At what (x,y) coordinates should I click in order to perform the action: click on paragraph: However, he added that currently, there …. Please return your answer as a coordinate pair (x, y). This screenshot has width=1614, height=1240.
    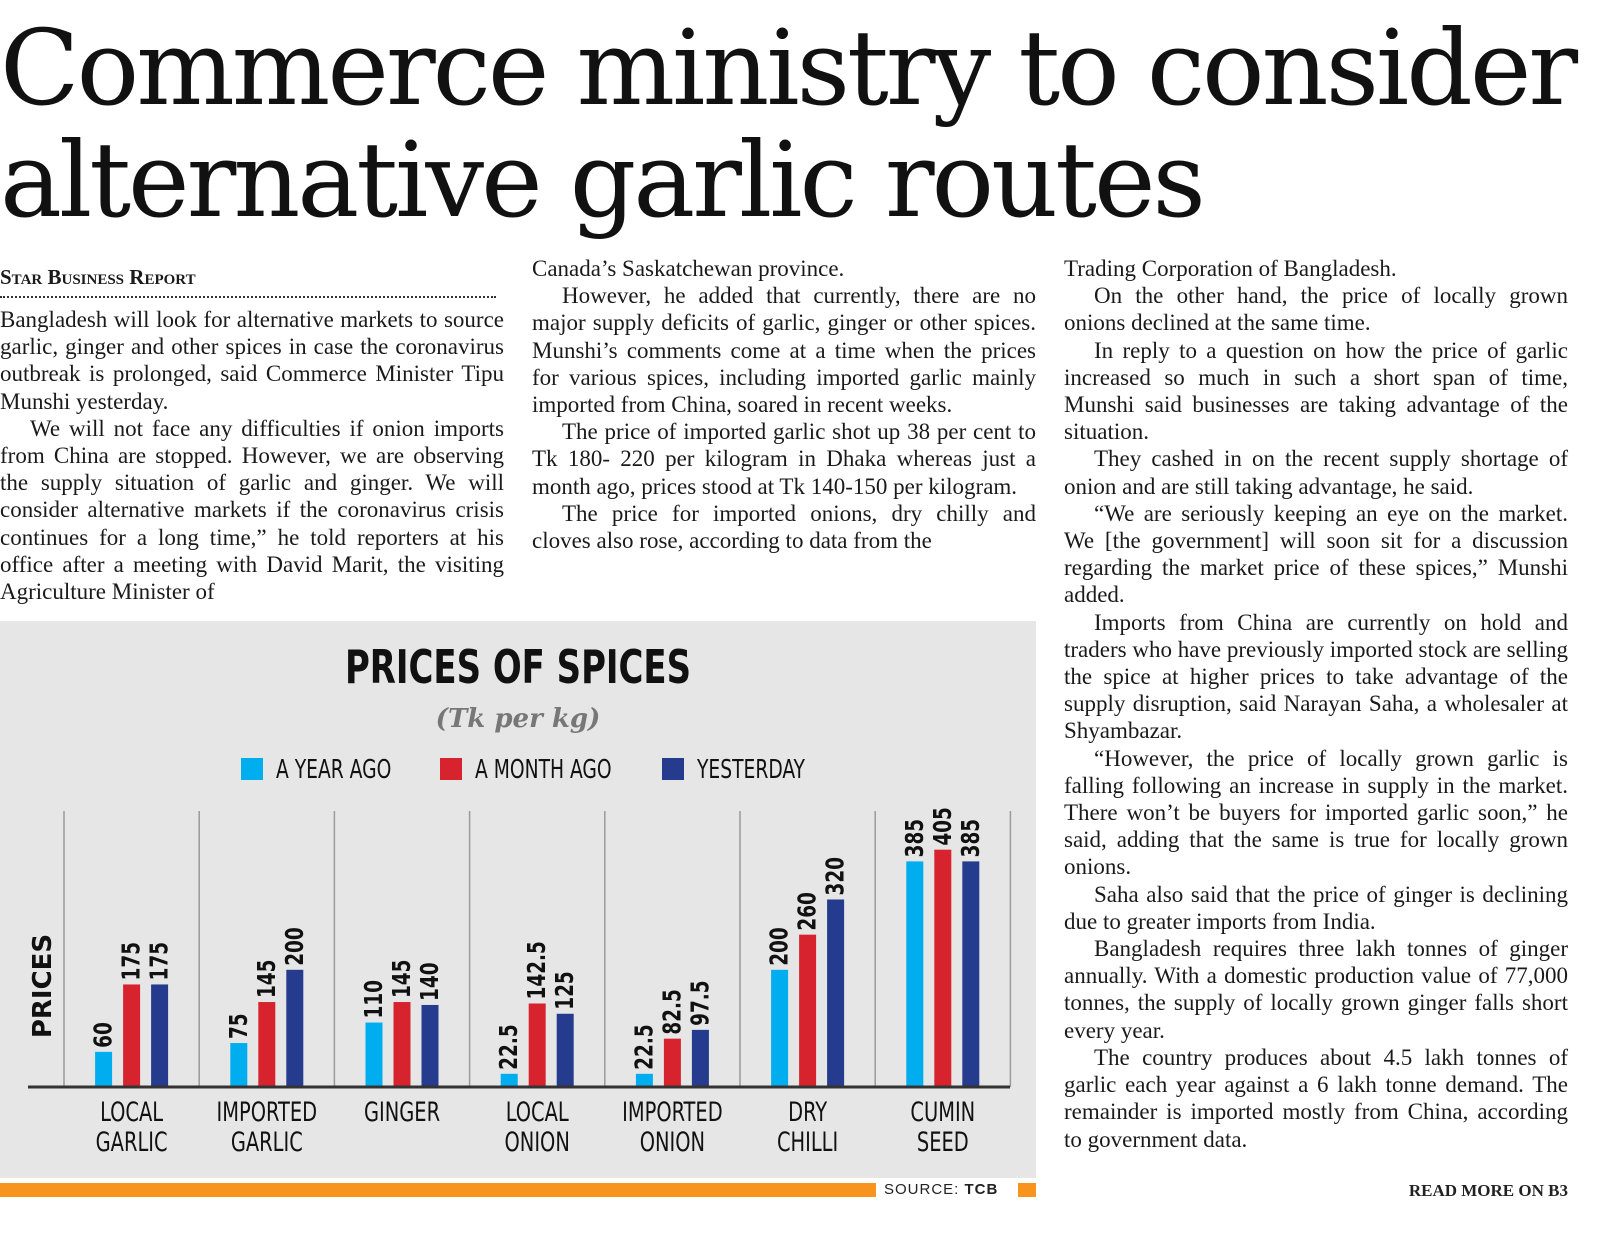
    Looking at the image, I should click on (784, 350).